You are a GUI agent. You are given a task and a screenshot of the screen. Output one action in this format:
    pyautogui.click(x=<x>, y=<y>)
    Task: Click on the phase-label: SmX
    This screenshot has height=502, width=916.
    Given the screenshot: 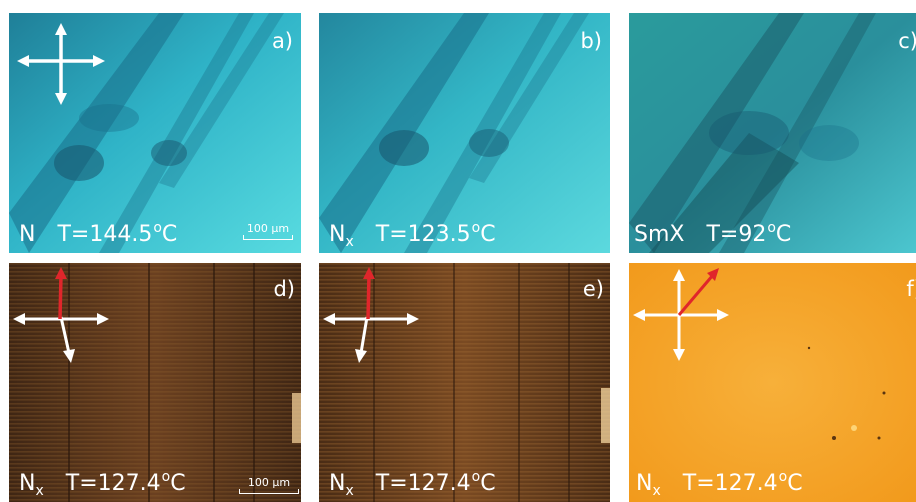 What is the action you would take?
    pyautogui.click(x=659, y=234)
    